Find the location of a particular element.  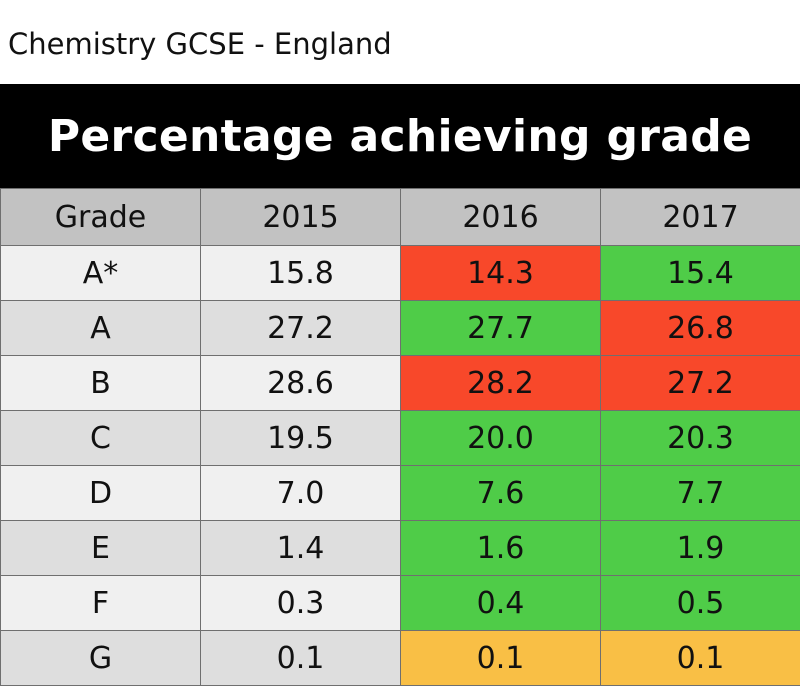

value-cell-2017: 7.7 is located at coordinates (700, 493).